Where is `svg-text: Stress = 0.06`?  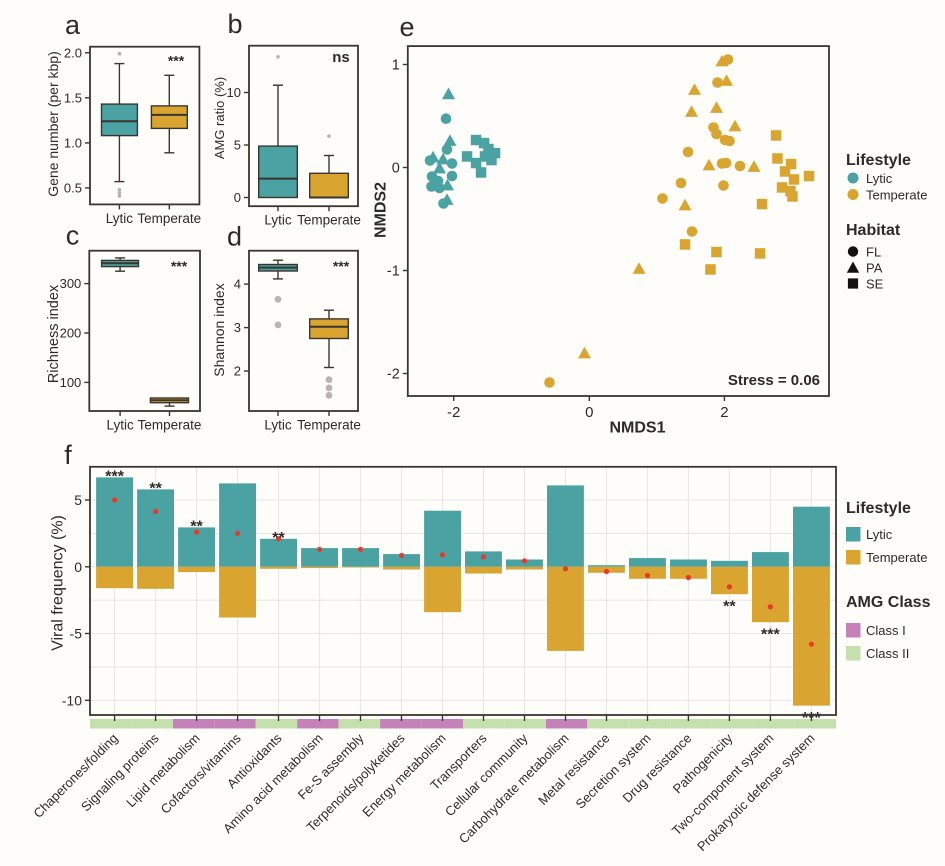
svg-text: Stress = 0.06 is located at coordinates (774, 380).